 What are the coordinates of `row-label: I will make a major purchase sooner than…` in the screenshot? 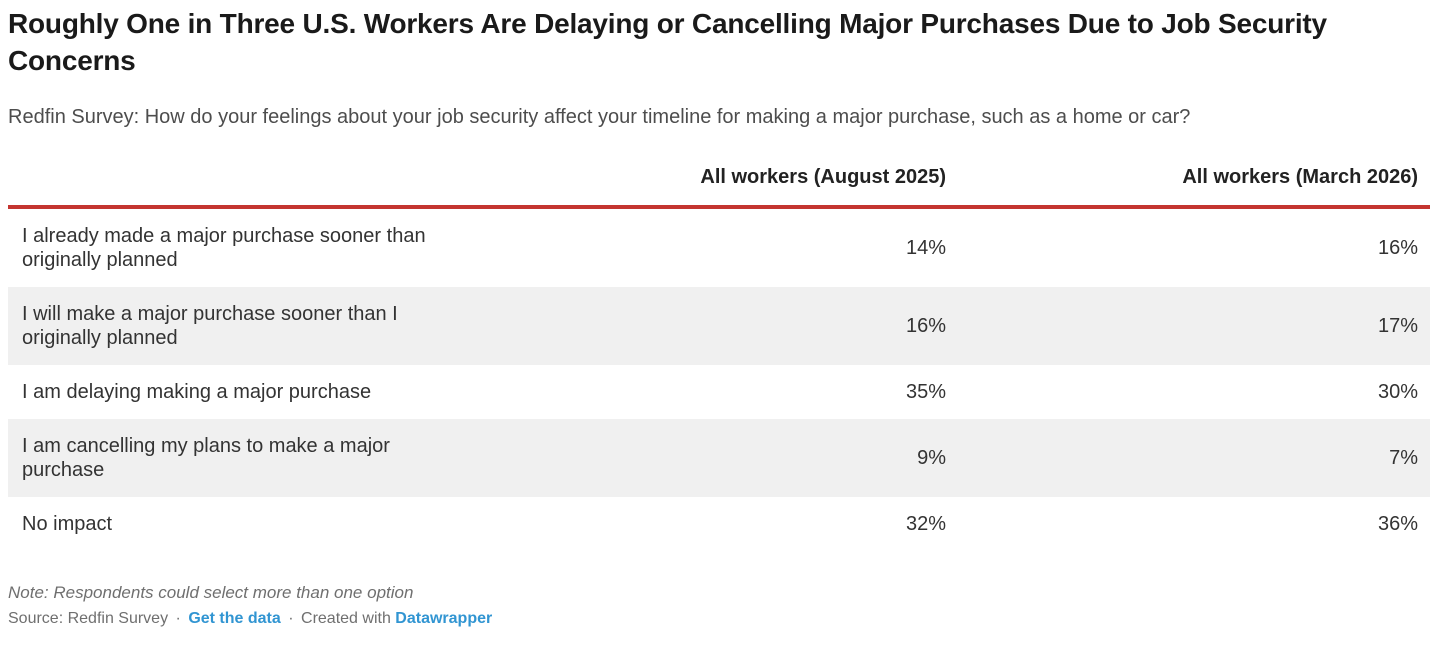 It's located at (210, 325).